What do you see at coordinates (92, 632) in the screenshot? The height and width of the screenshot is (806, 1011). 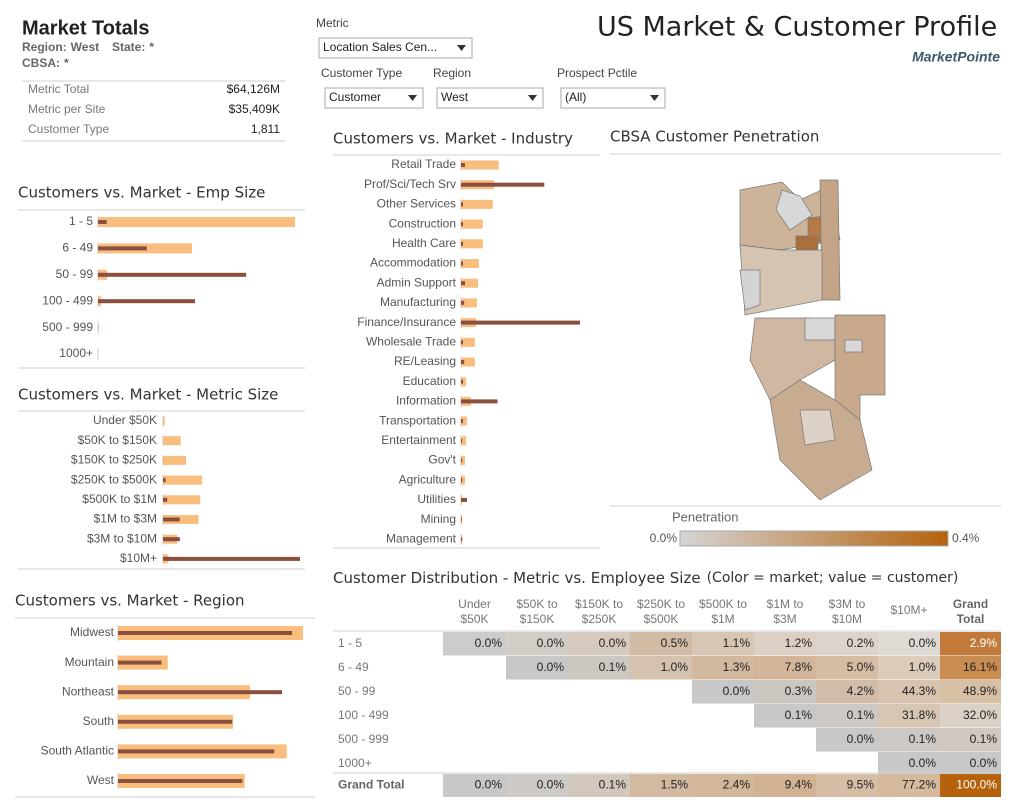 I see `category-label: Midwest` at bounding box center [92, 632].